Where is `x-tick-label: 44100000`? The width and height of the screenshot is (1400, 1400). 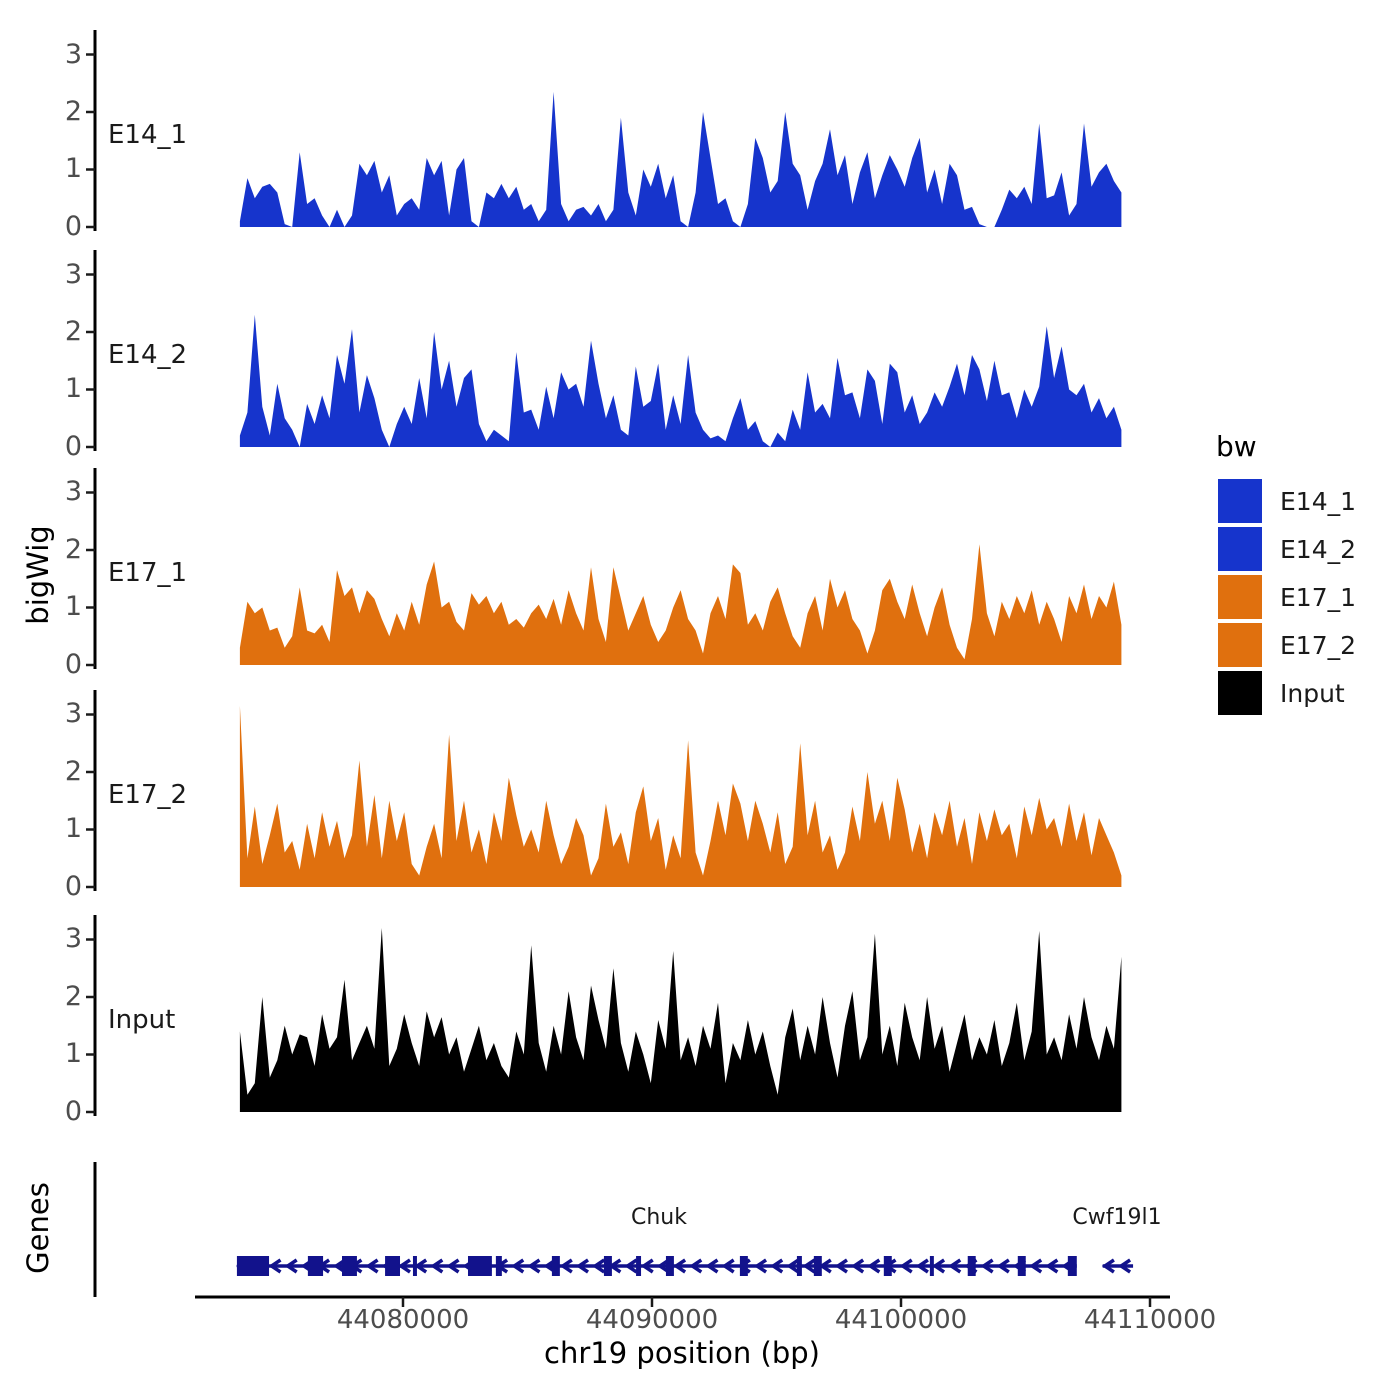
x-tick-label: 44100000 is located at coordinates (901, 1320).